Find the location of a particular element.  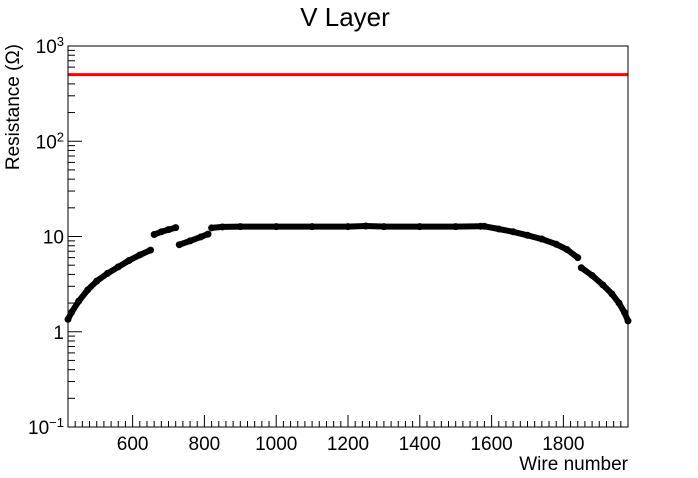

y-tick-label: 10³ is located at coordinates (50, 46).